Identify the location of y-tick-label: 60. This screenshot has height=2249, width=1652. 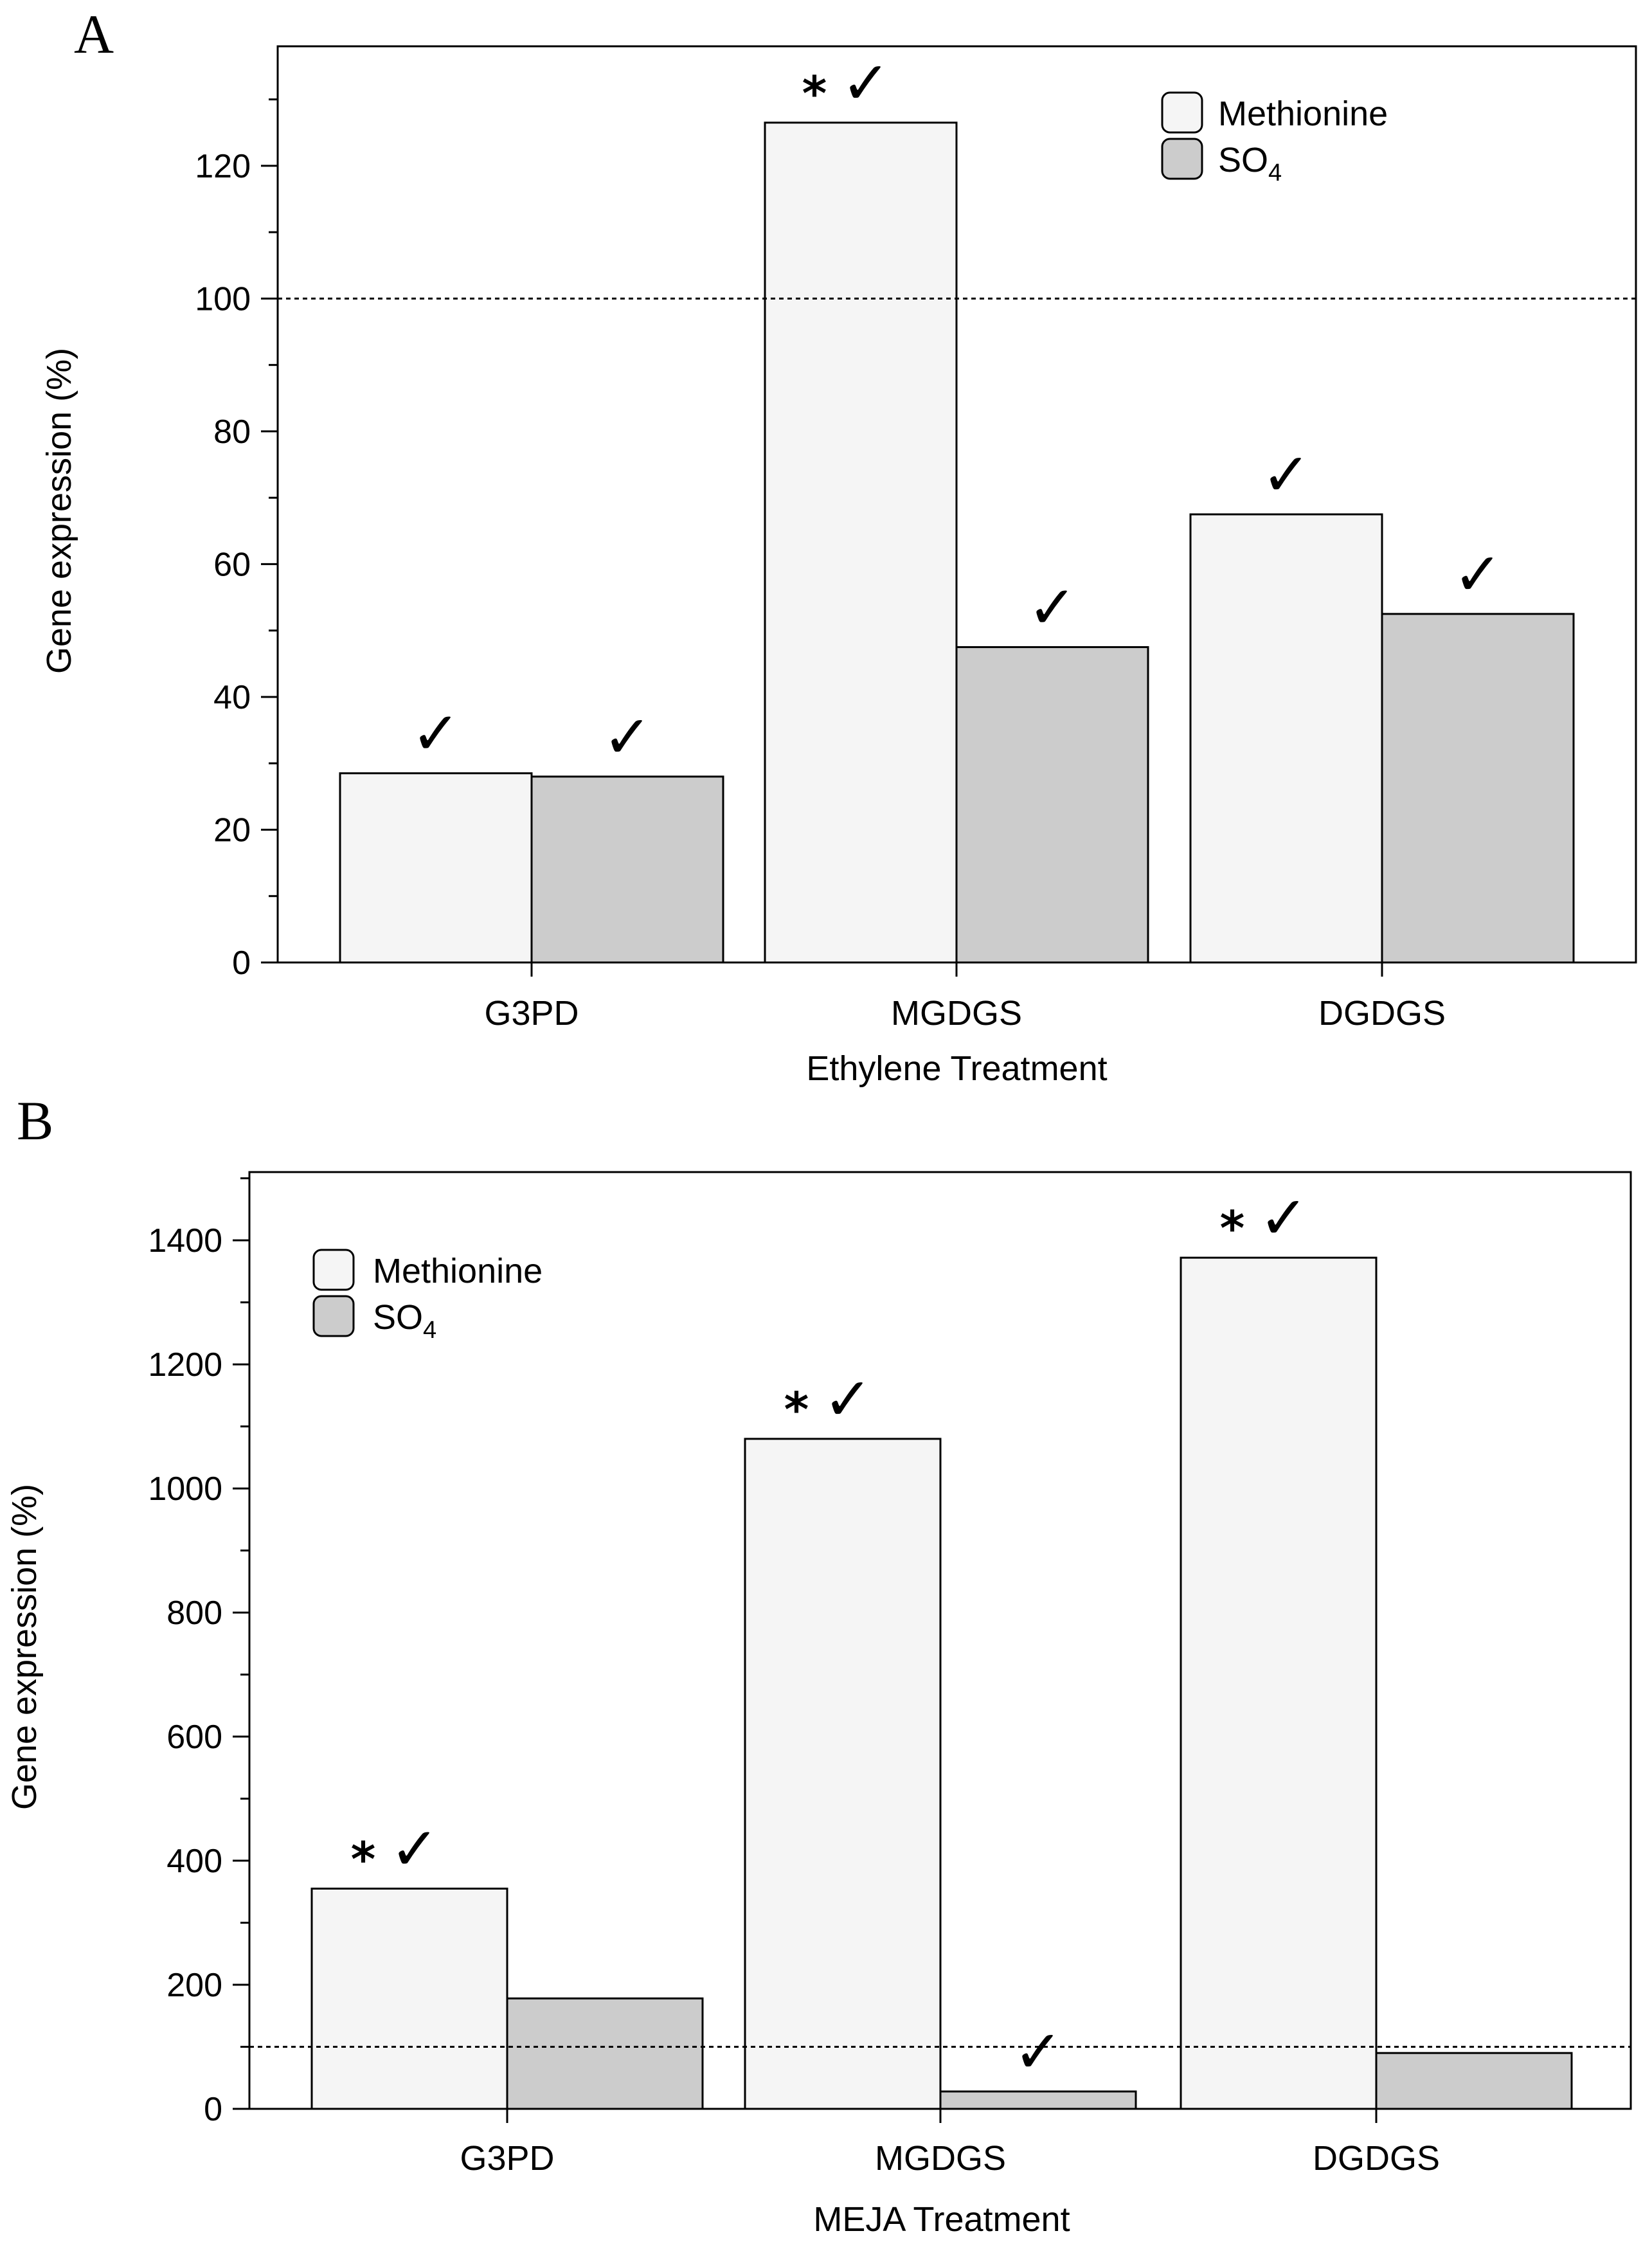
(232, 564).